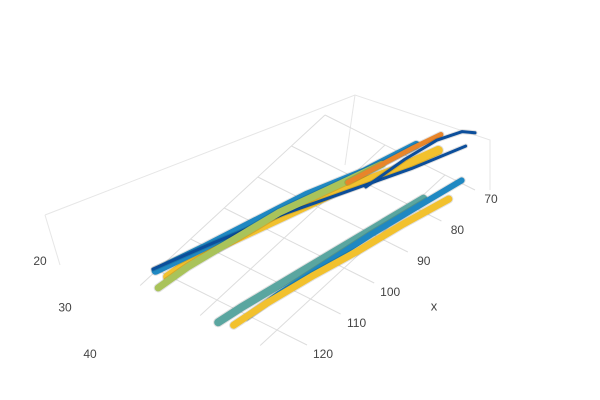  I want to click on y-tick-label: 40, so click(90, 354).